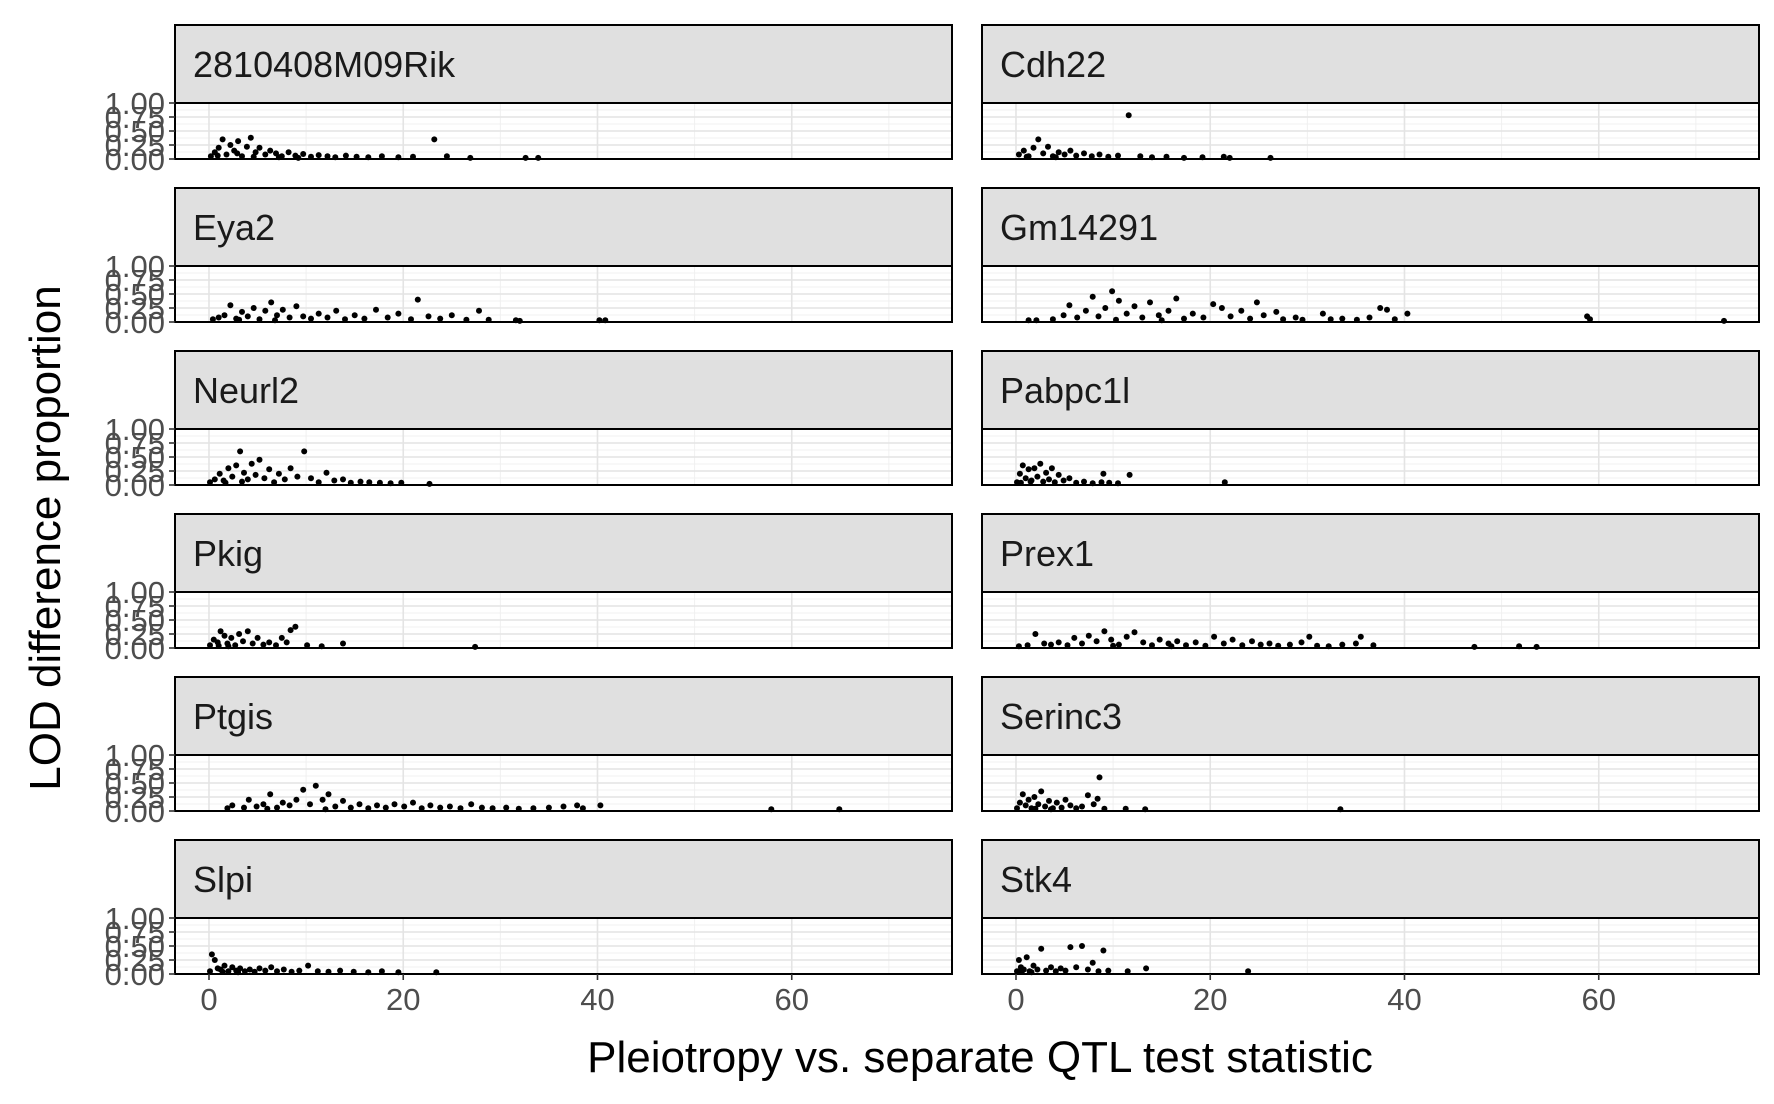  Describe the element at coordinates (1061, 716) in the screenshot. I see `facet-label: Serinc3` at that location.